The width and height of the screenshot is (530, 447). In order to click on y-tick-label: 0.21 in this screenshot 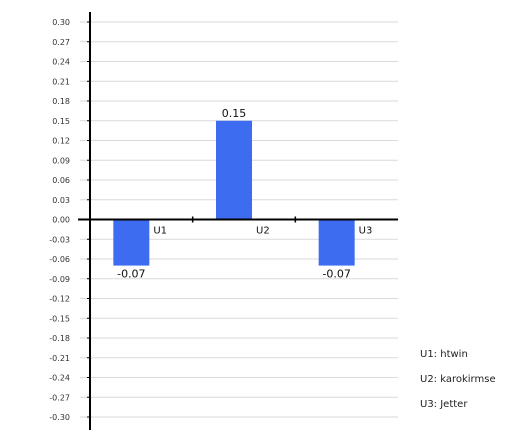, I will do `click(61, 81)`.